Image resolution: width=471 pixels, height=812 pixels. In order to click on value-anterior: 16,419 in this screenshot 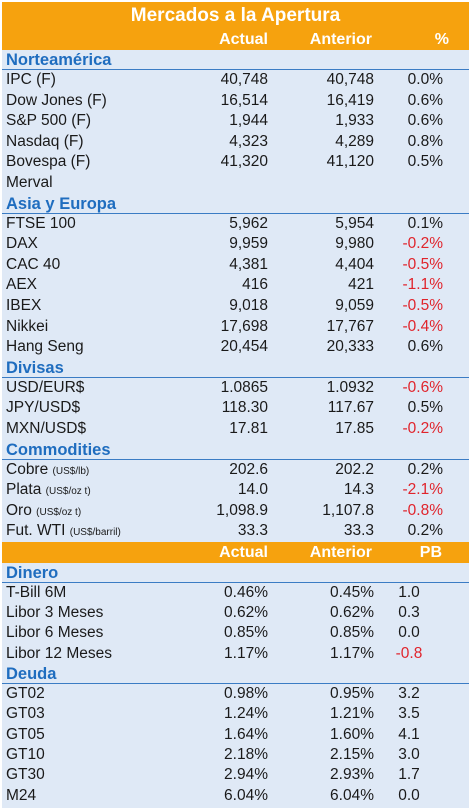, I will do `click(350, 100)`.